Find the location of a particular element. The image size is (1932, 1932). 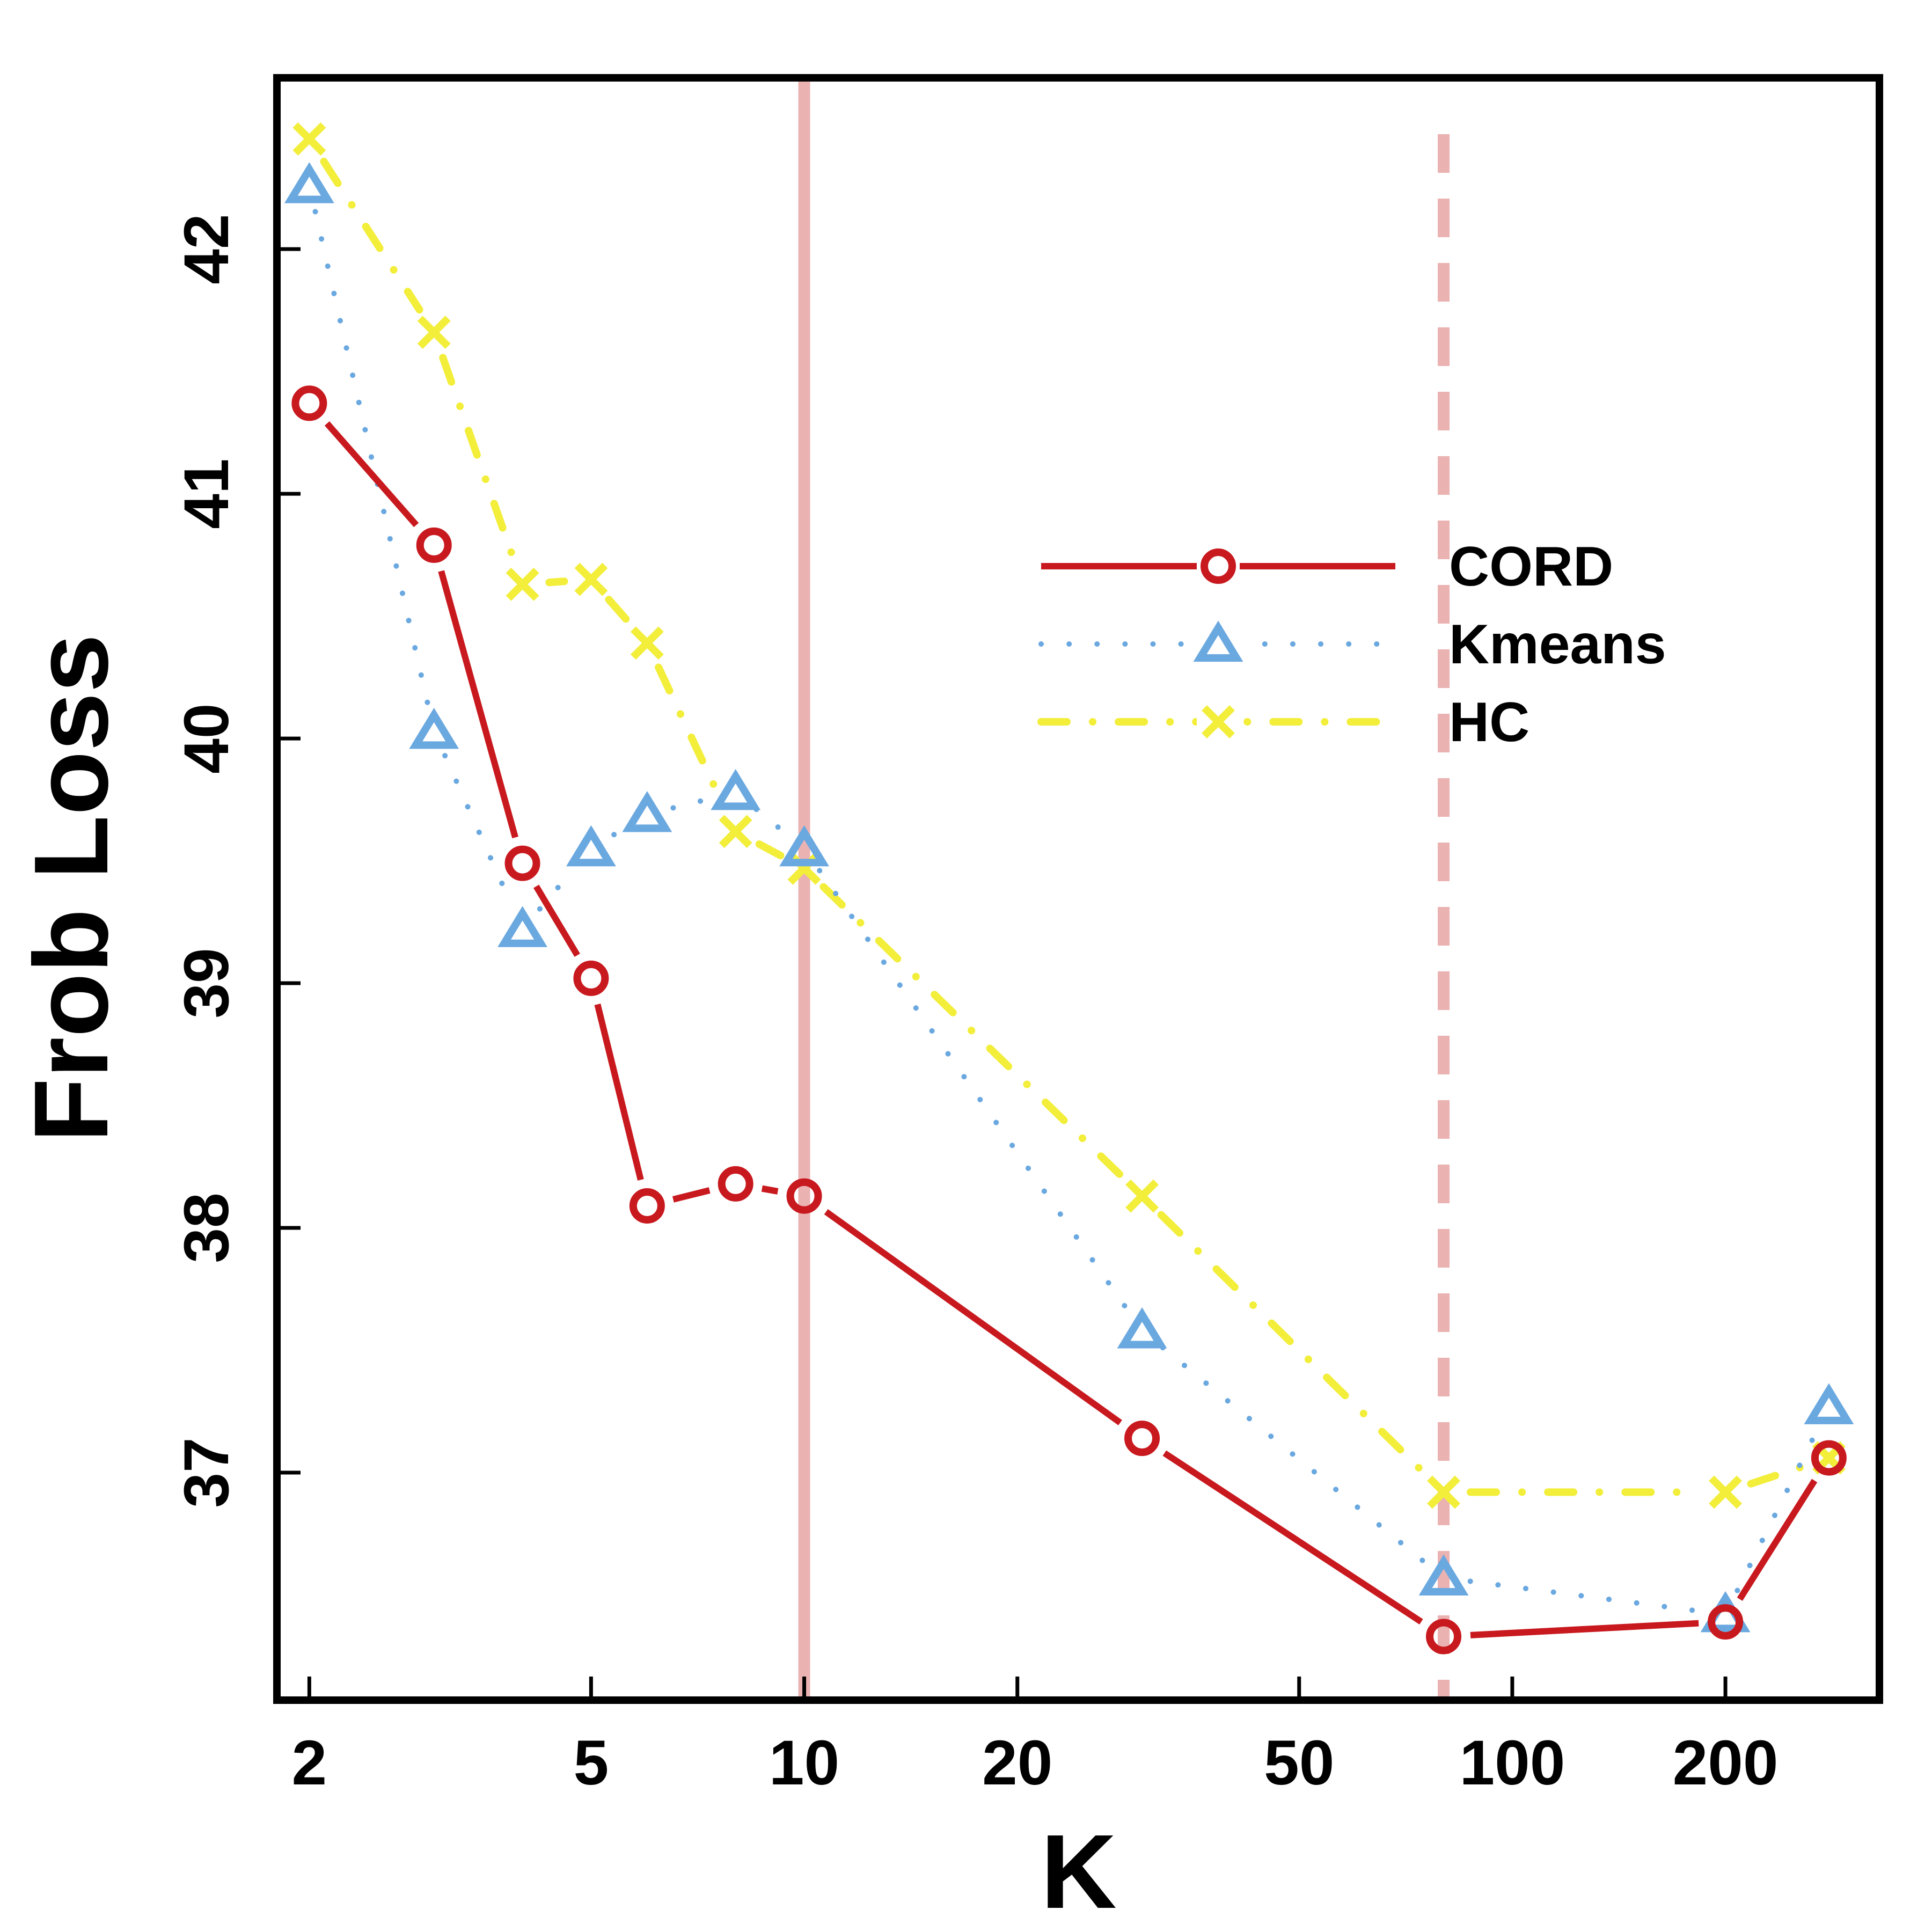

y-axis-label: Frob Loss is located at coordinates (71, 888).